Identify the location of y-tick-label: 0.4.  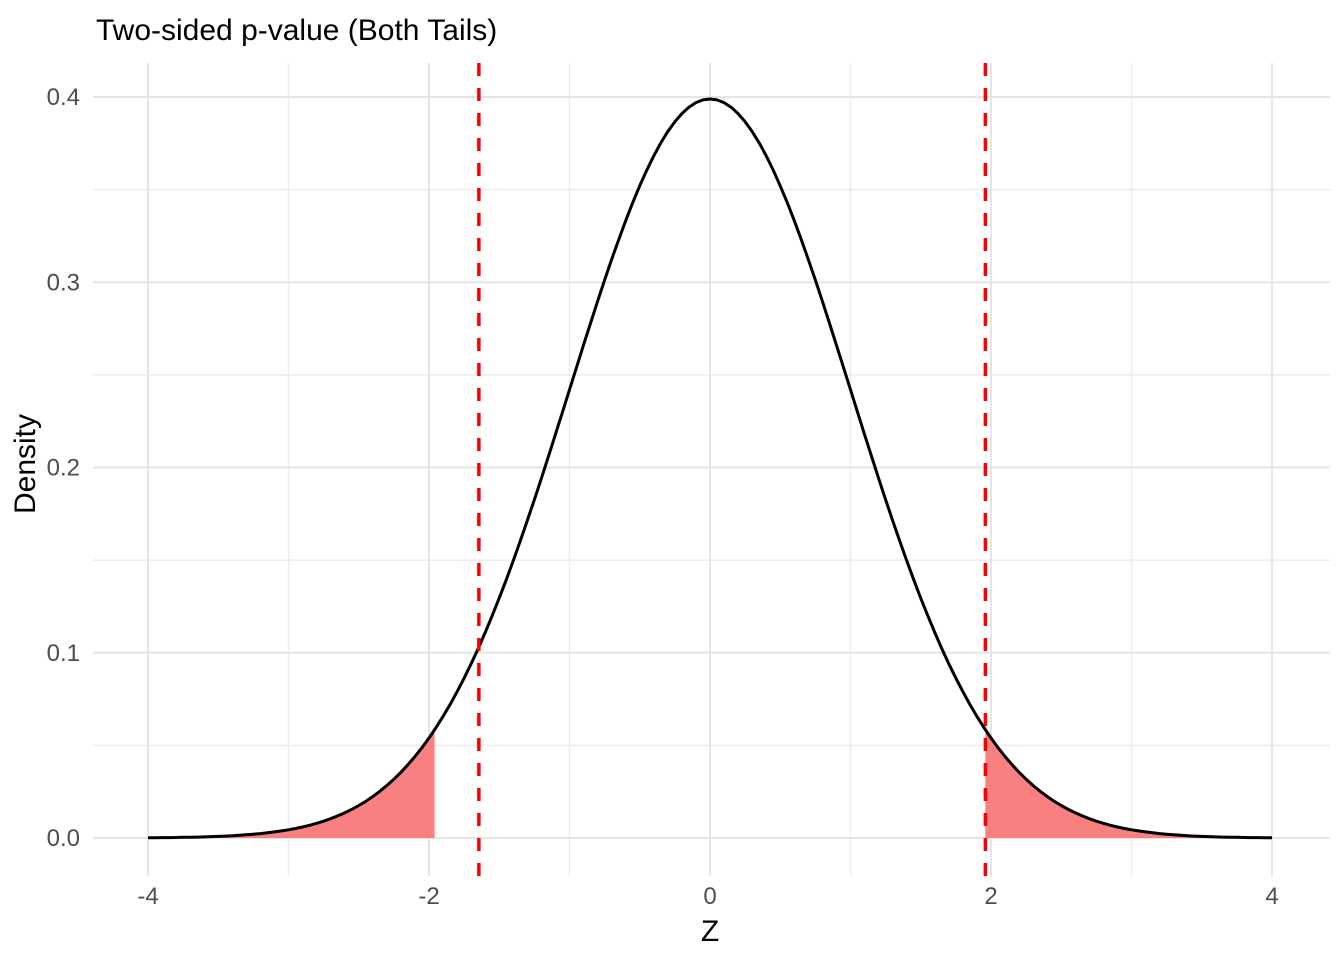
(63, 97).